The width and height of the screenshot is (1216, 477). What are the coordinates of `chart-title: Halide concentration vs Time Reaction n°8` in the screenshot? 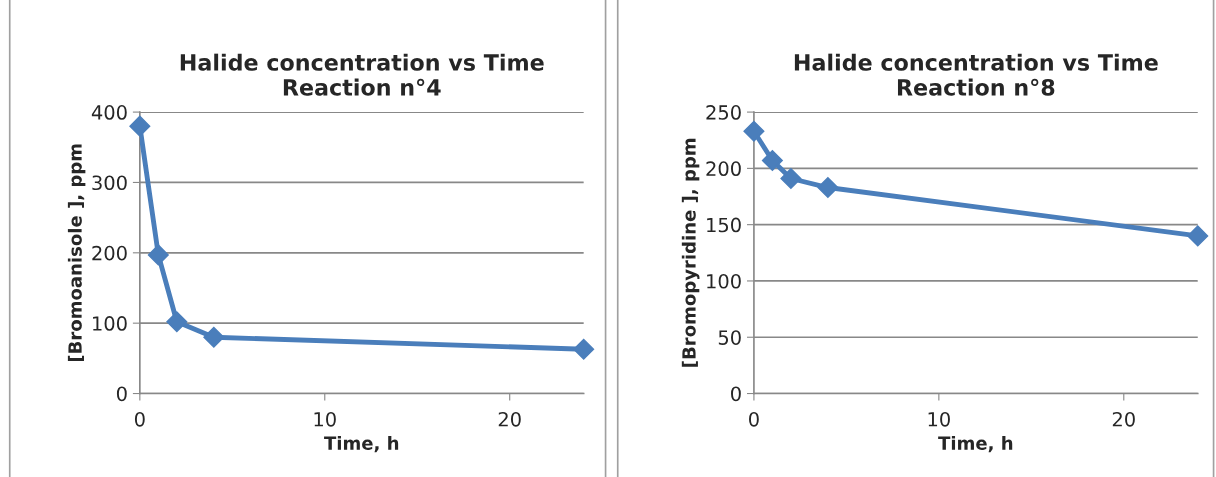 It's located at (976, 74).